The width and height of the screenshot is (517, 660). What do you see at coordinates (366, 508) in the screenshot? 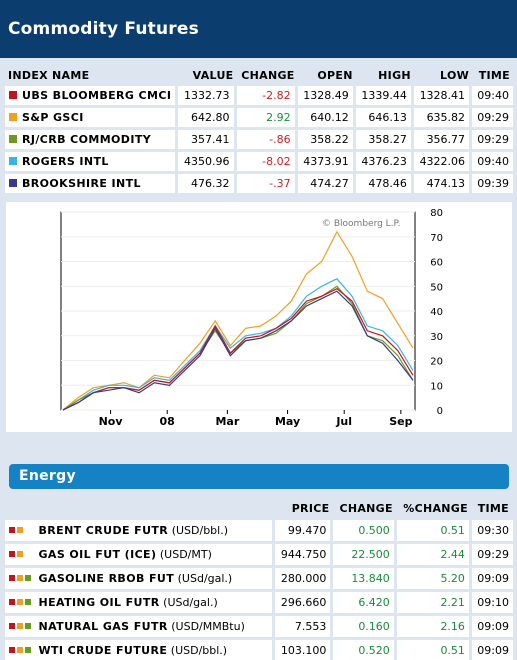
I see `col-change: CHANGE` at bounding box center [366, 508].